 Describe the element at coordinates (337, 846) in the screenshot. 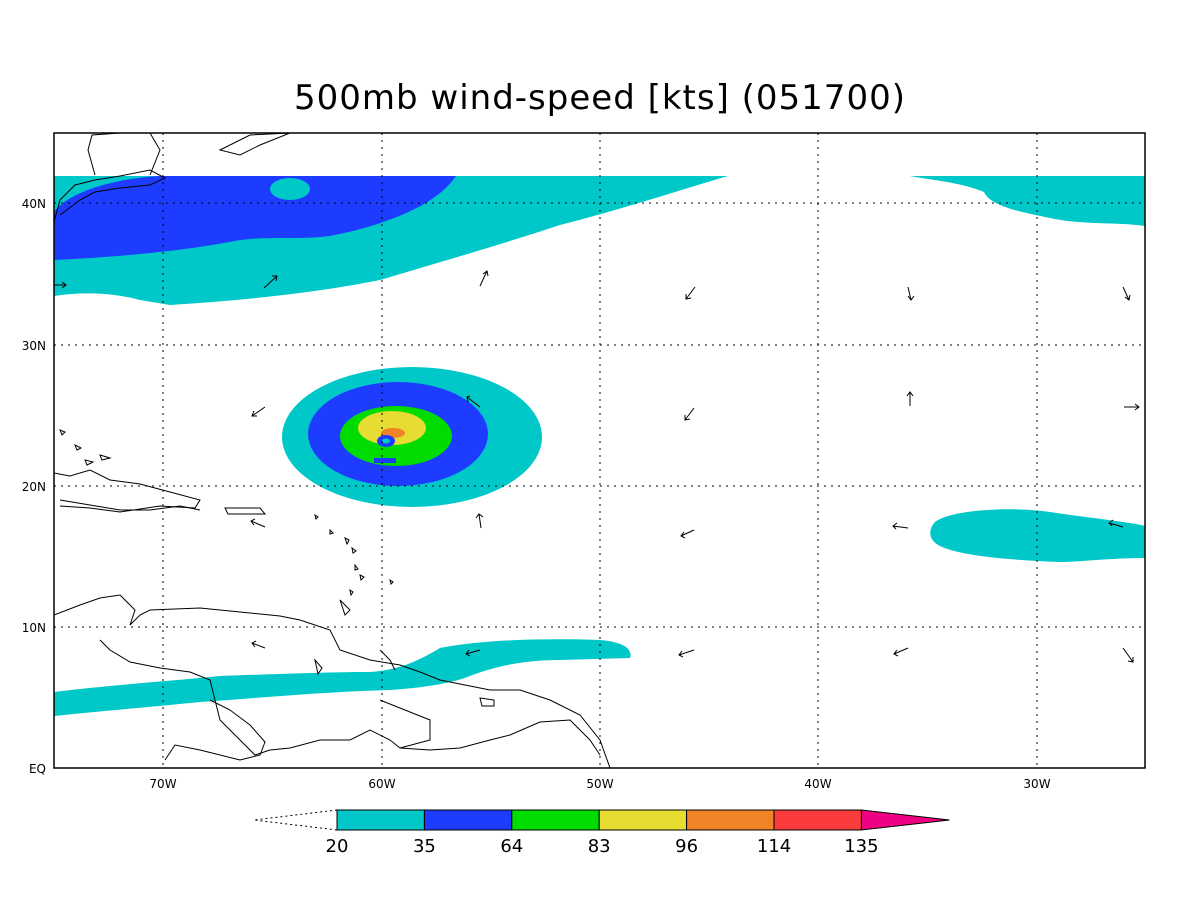

I see `colorbar-level-label: 20` at that location.